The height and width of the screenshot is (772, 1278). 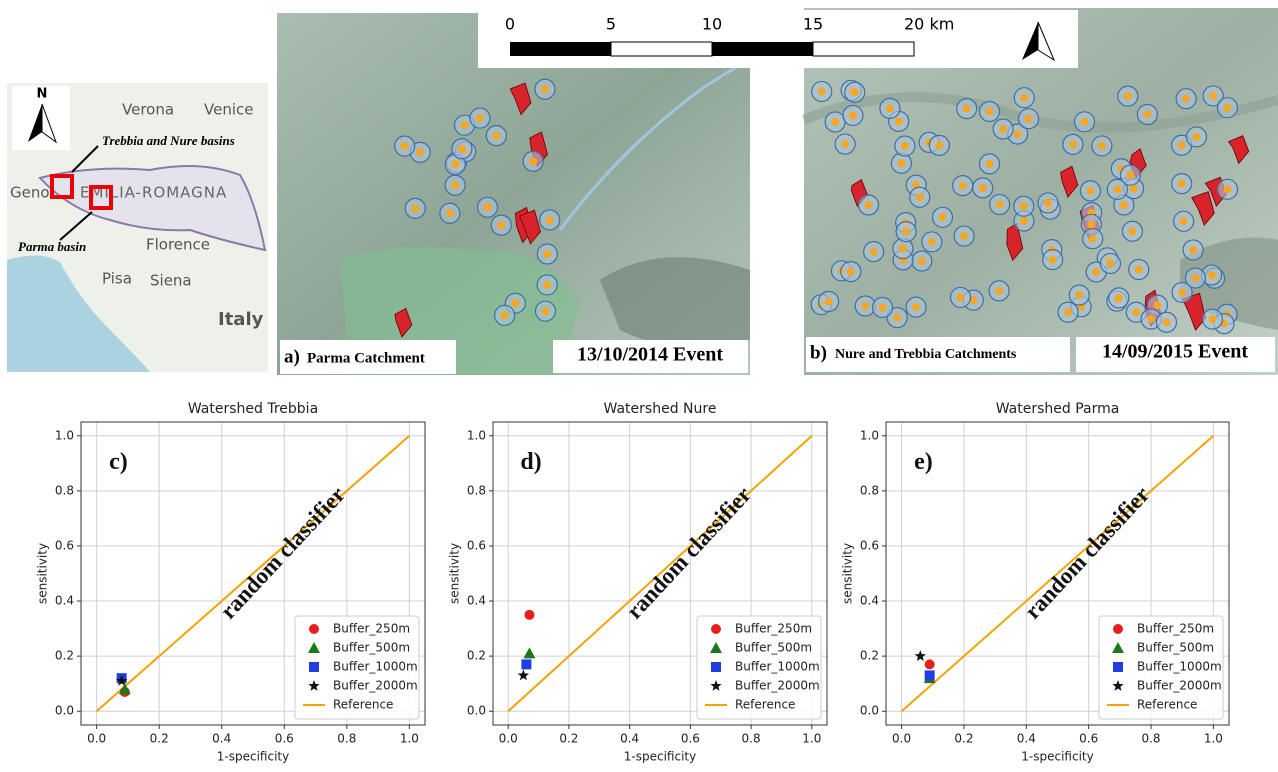 What do you see at coordinates (660, 573) in the screenshot?
I see `plot-frame` at bounding box center [660, 573].